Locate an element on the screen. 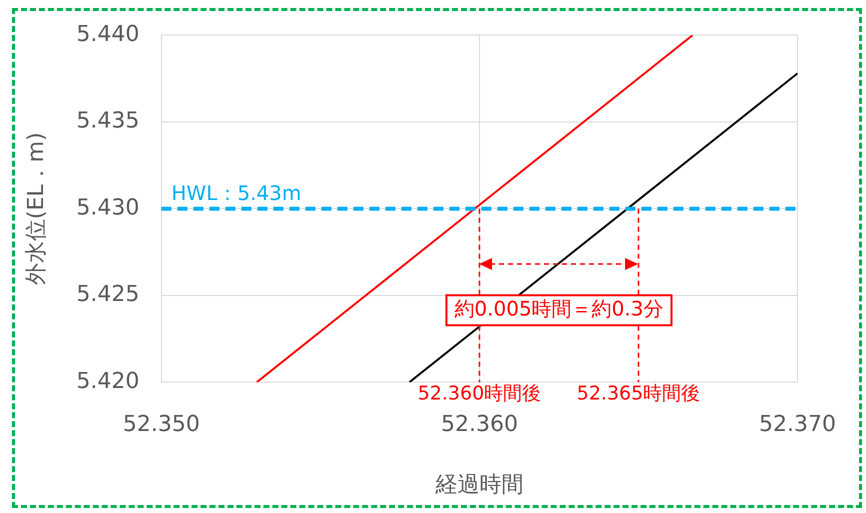 This screenshot has height=513, width=866. annotation: 52.360時間後 is located at coordinates (480, 393).